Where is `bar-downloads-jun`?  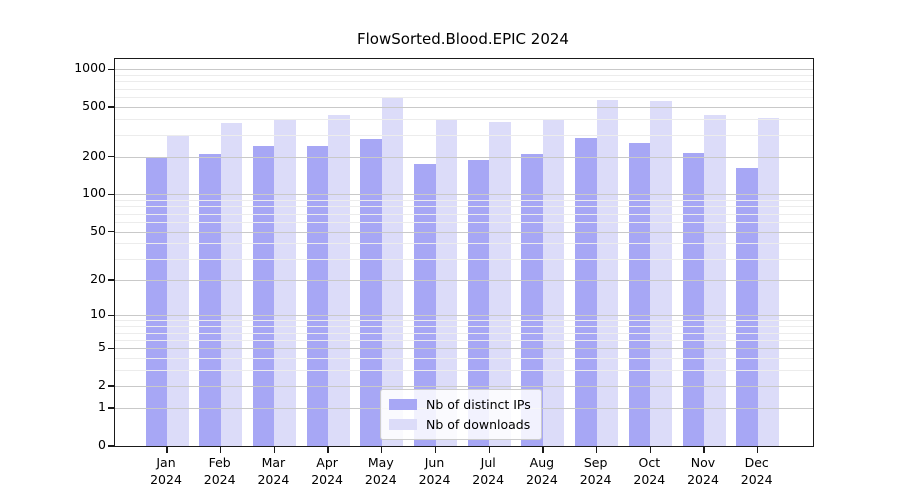
bar-downloads-jun is located at coordinates (446, 283).